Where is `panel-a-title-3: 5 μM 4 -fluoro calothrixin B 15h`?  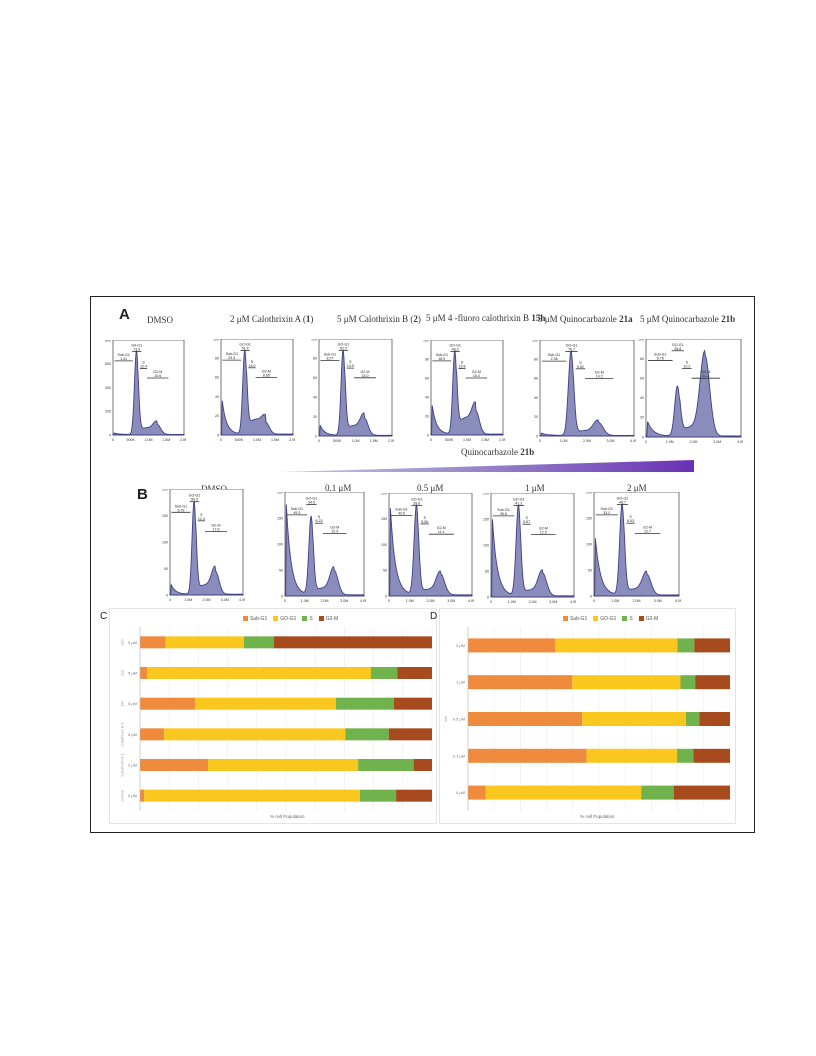
panel-a-title-3: 5 μM 4 -fluoro calothrixin B 15h is located at coordinates (486, 318).